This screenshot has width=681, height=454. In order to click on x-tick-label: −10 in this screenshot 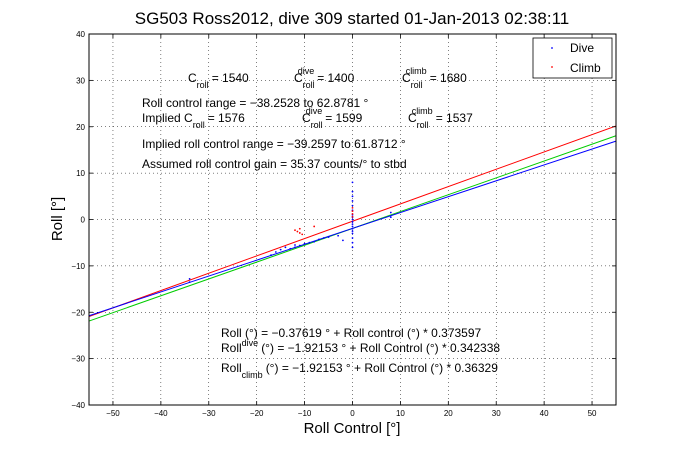, I will do `click(305, 413)`.